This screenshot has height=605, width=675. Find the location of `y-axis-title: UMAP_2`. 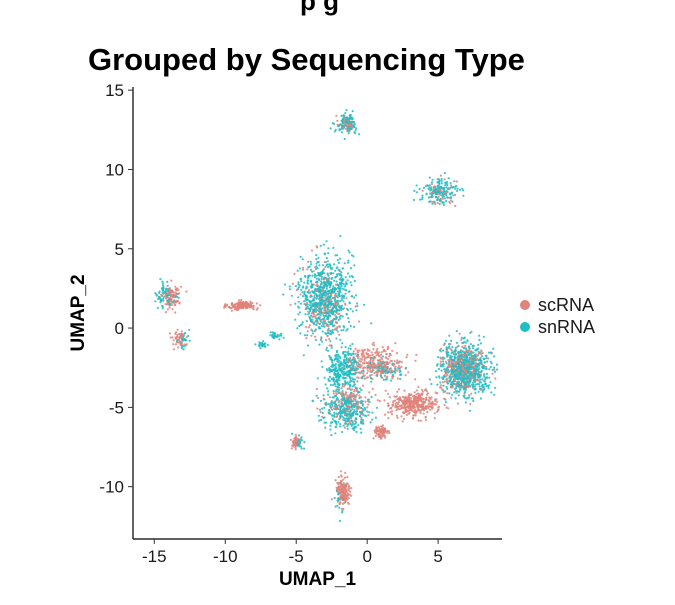

y-axis-title: UMAP_2 is located at coordinates (78, 312).